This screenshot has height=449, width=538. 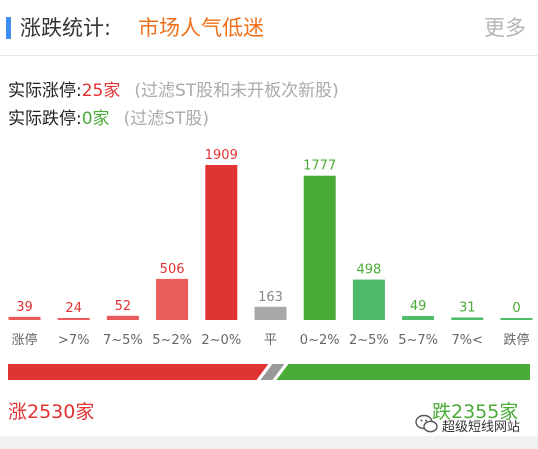 What do you see at coordinates (418, 340) in the screenshot?
I see `category-label: 5~7%` at bounding box center [418, 340].